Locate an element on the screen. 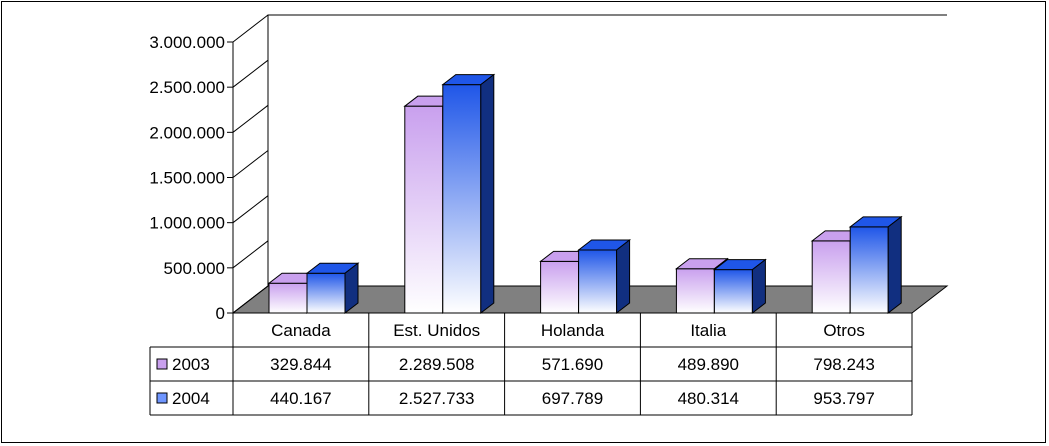 The height and width of the screenshot is (446, 1049). y-tick-label: 1.000.000 is located at coordinates (187, 223).